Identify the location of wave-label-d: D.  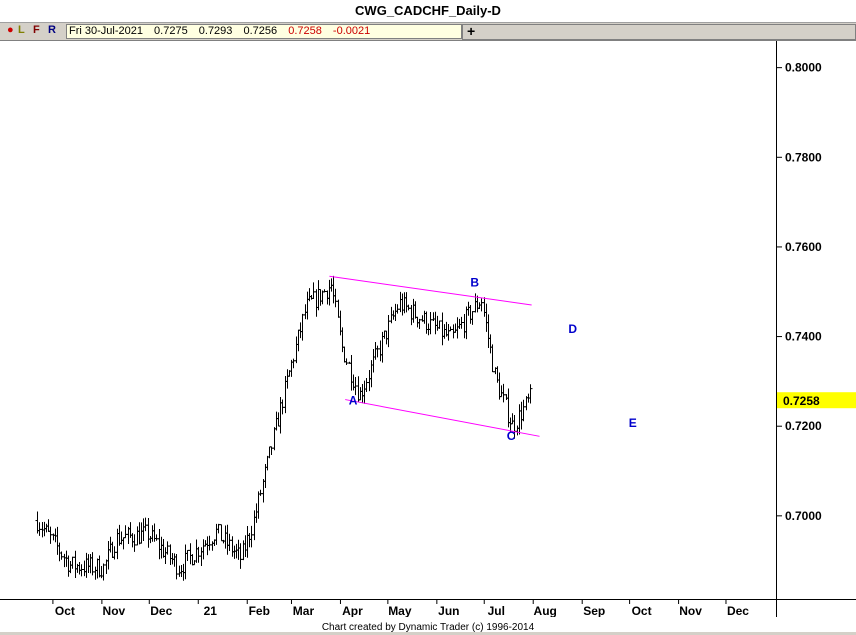
(572, 329).